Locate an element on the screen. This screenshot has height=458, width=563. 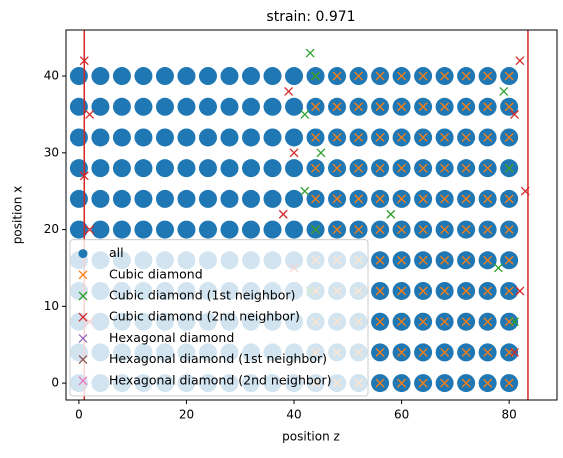
legend-label: Hexagonal diamond is located at coordinates (171, 337).